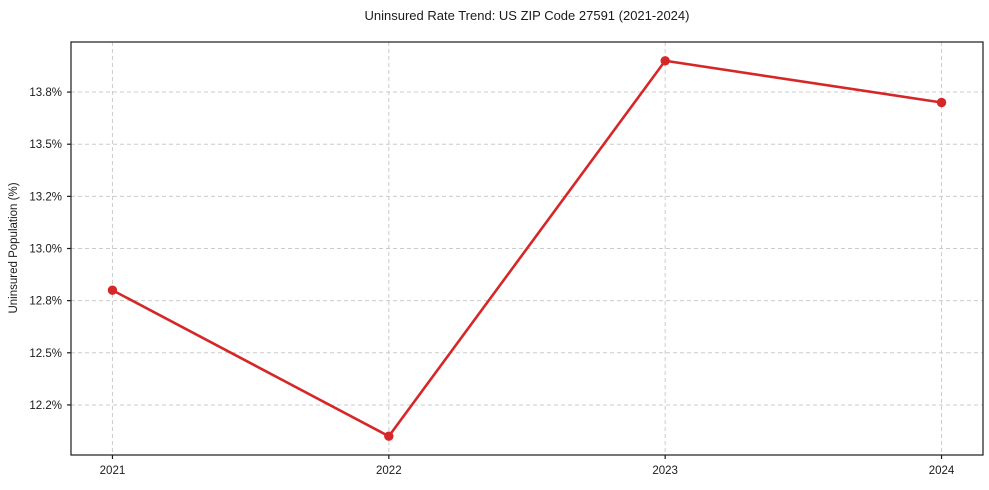 Image resolution: width=989 pixels, height=490 pixels. I want to click on x-tick-label: 2023, so click(665, 471).